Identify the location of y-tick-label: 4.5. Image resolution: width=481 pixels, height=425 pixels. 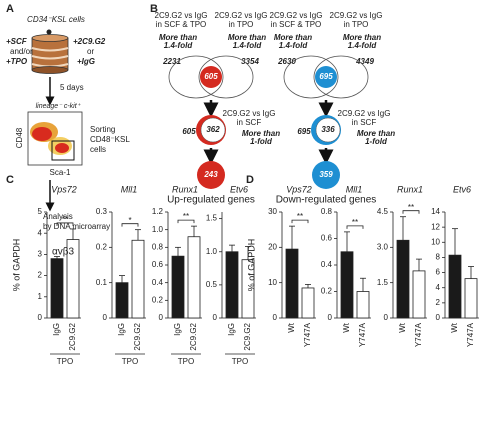
(383, 211).